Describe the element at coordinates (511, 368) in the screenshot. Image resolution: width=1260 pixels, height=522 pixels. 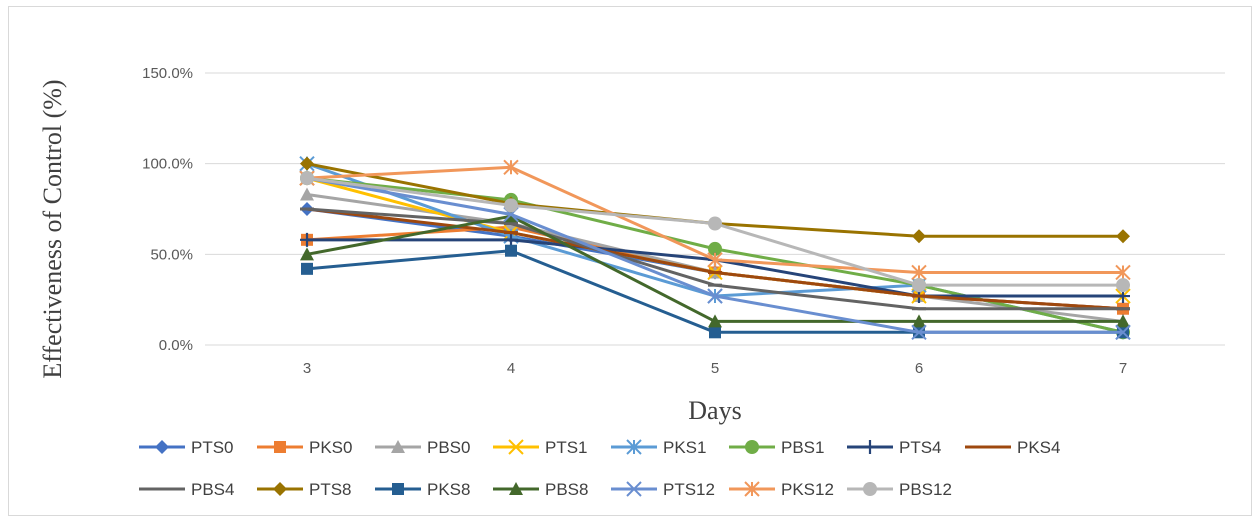
I see `x-tick-label: 4` at that location.